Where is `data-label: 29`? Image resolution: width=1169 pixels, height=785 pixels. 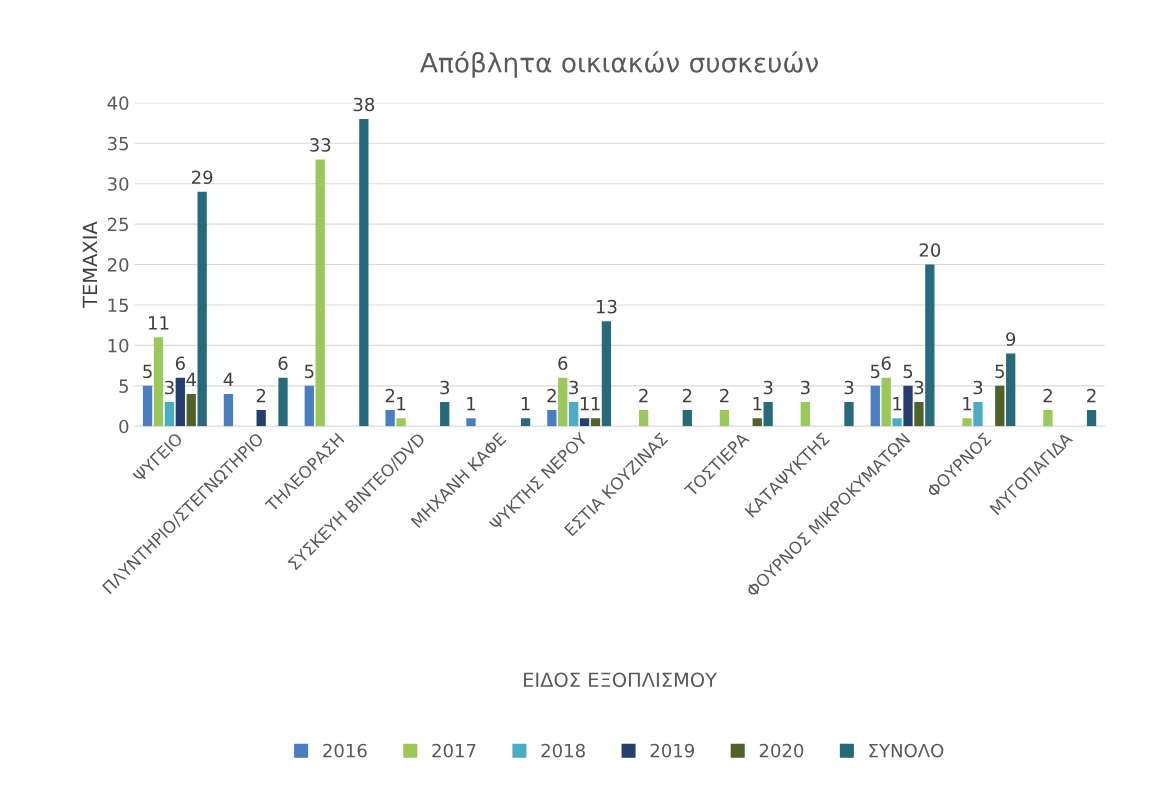
data-label: 29 is located at coordinates (202, 177).